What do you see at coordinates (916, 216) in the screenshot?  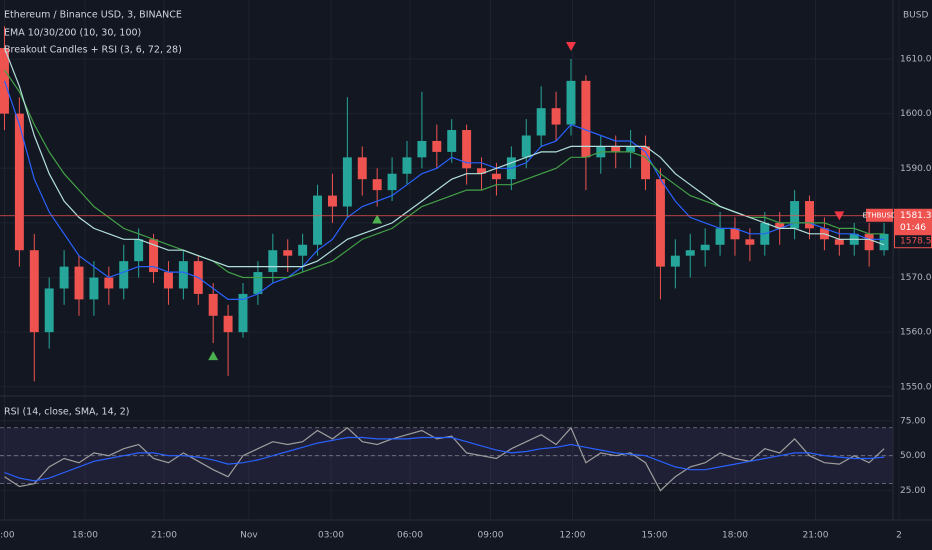 I see `last-price-label: 1581.31` at bounding box center [916, 216].